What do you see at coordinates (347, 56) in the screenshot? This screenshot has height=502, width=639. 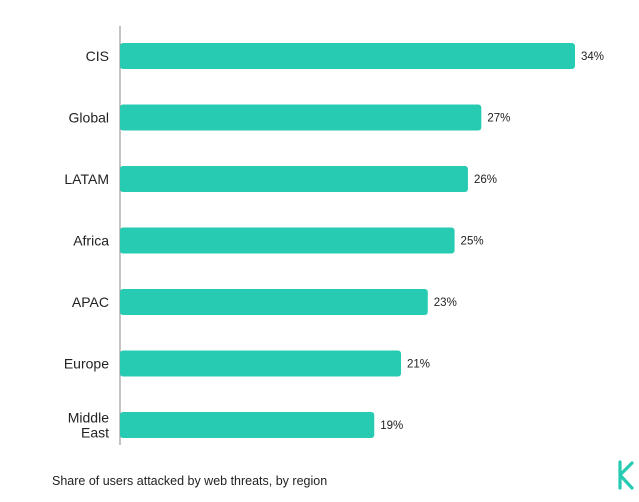 I see `bar-cis` at bounding box center [347, 56].